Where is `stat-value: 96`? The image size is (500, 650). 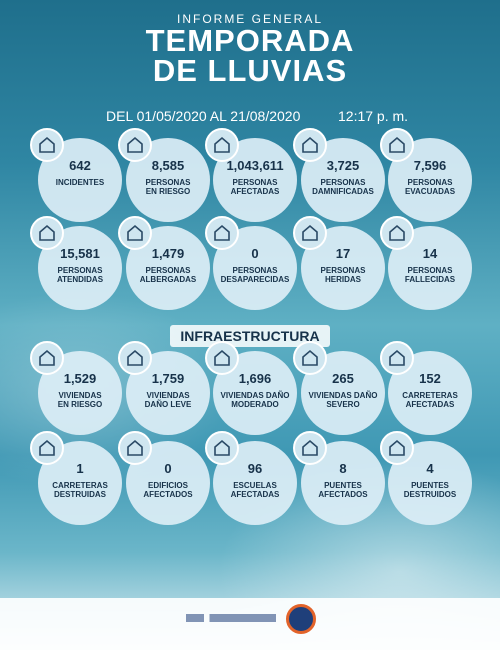 stat-value: 96 is located at coordinates (255, 468).